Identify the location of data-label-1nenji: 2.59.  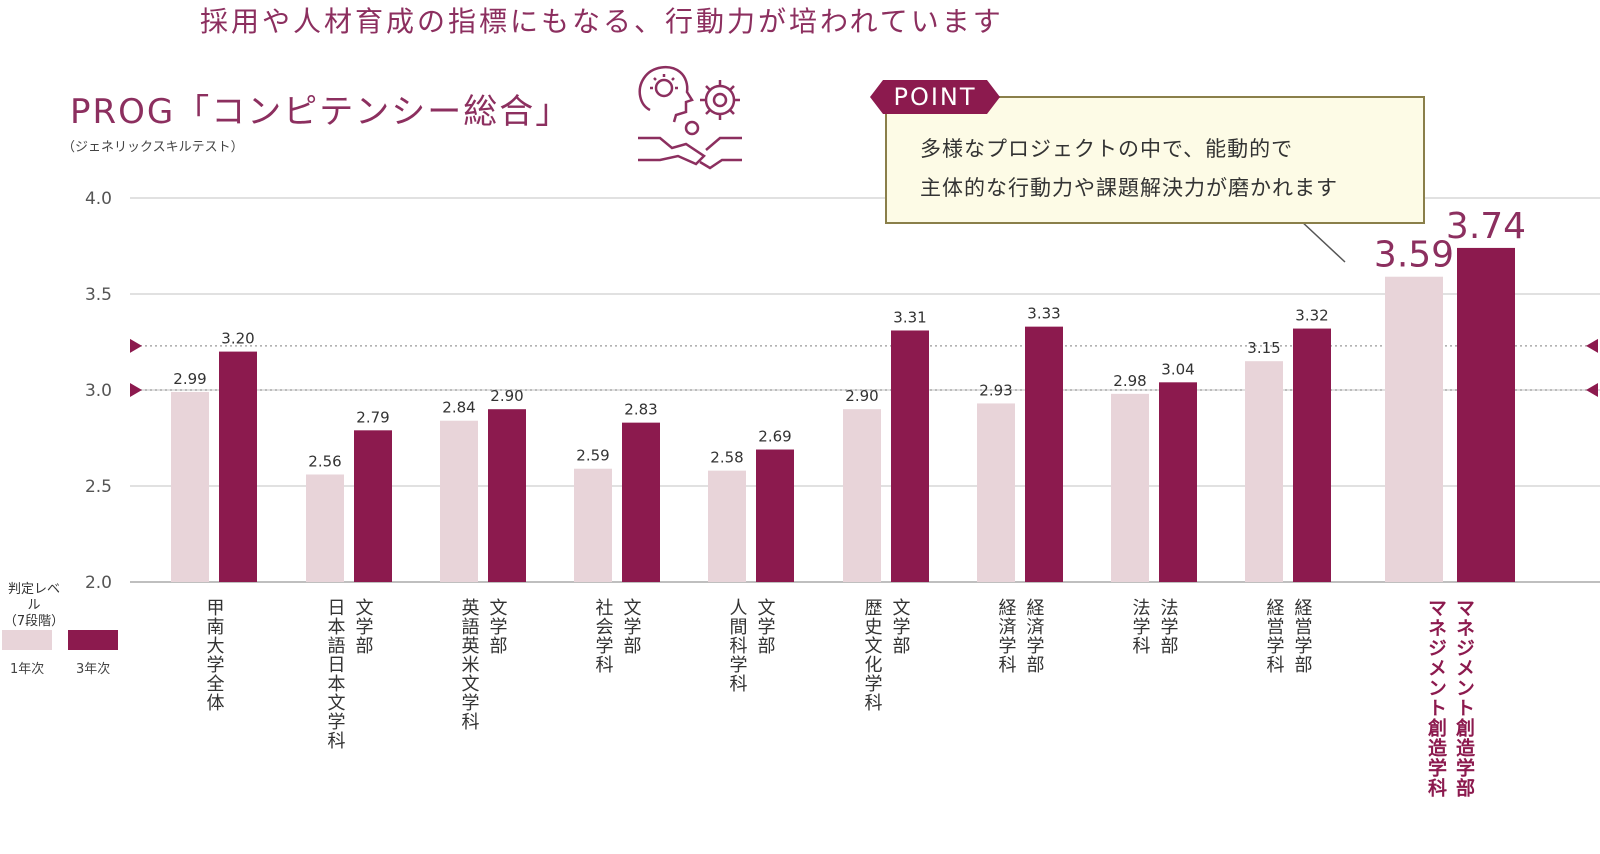
(592, 456).